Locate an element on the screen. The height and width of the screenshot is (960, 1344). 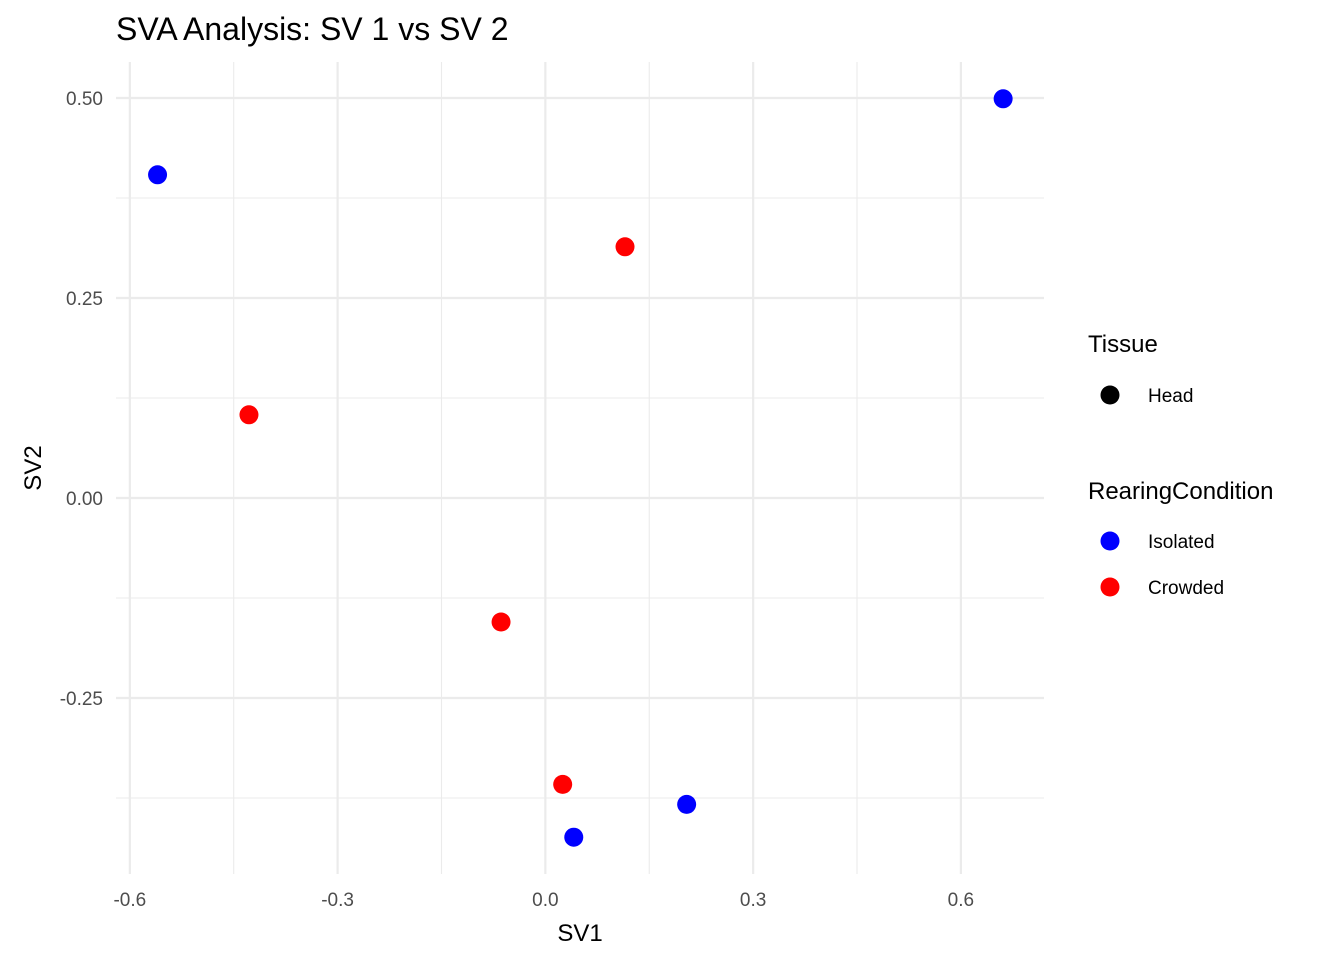
y-tick-label: 0.00 is located at coordinates (84, 499).